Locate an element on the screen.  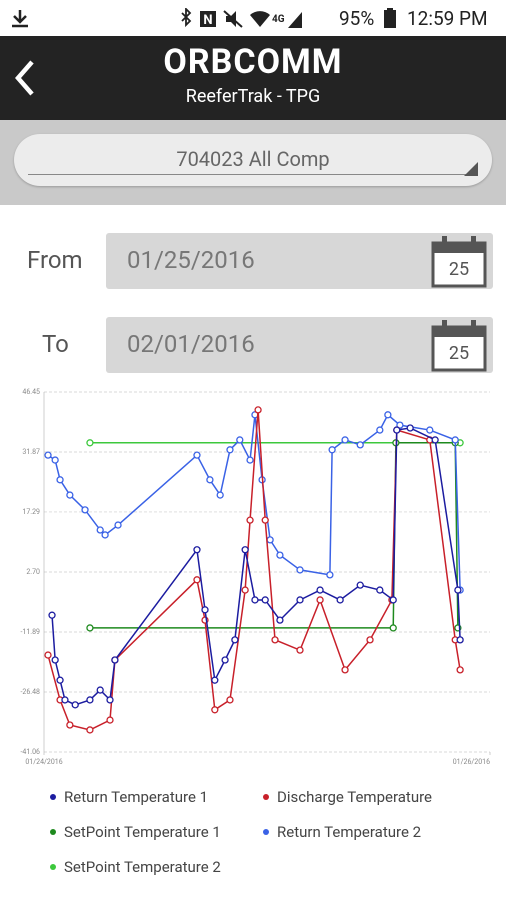
y-tick-label: 31.87 is located at coordinates (31, 452).